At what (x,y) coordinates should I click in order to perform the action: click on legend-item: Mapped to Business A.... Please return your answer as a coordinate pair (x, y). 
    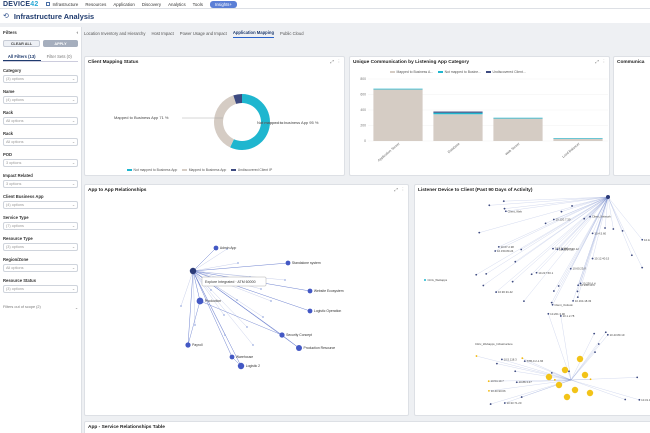
    Looking at the image, I should click on (411, 72).